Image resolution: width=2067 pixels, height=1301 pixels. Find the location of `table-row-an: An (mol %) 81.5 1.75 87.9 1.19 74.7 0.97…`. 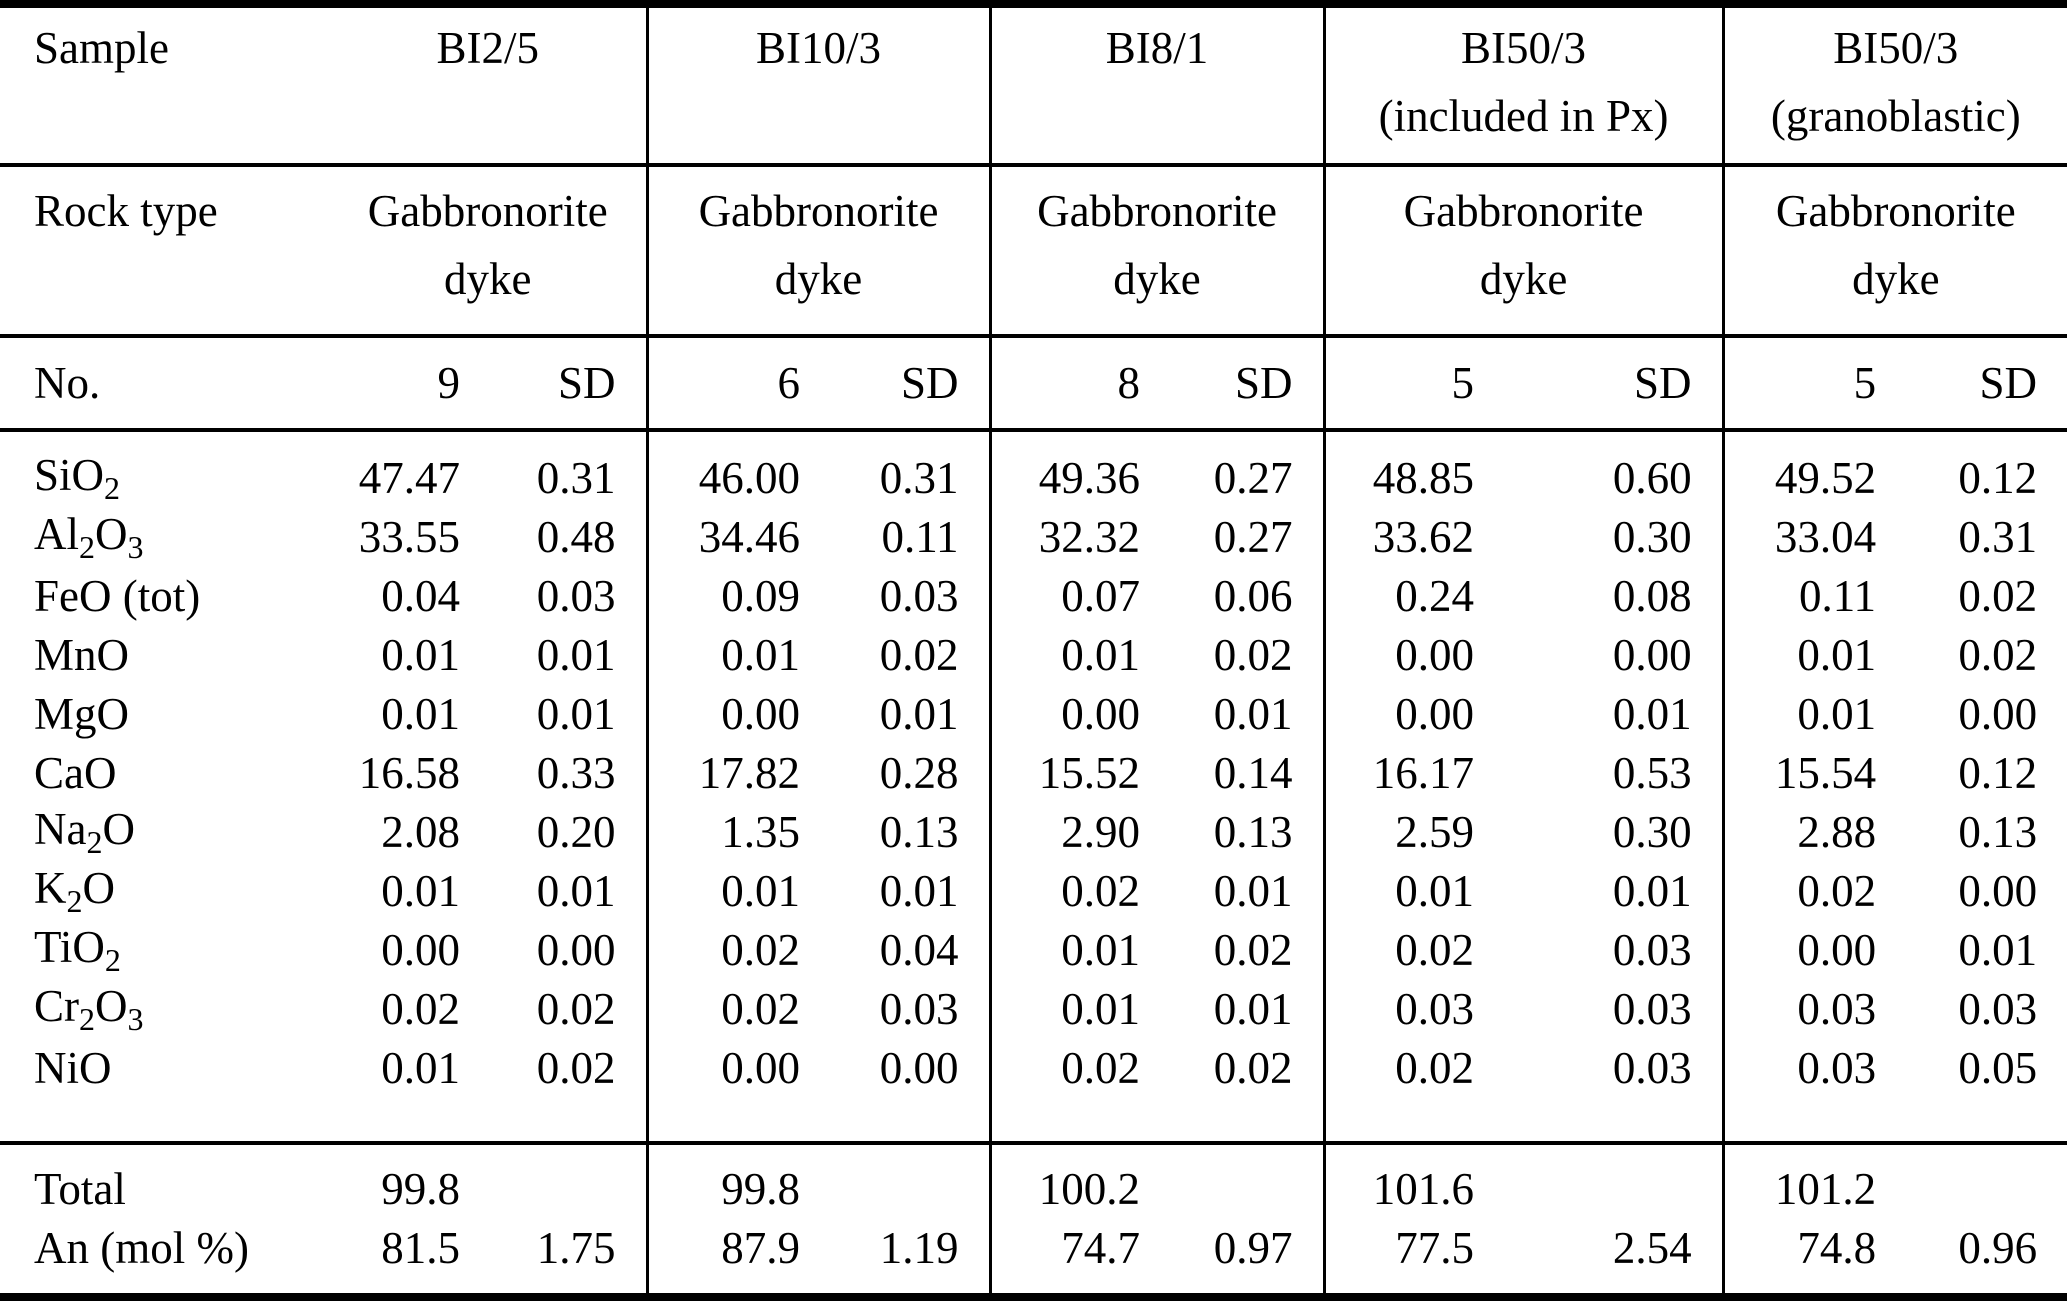

table-row-an: An (mol %) 81.5 1.75 87.9 1.19 74.7 0.97… is located at coordinates (1033, 1257).